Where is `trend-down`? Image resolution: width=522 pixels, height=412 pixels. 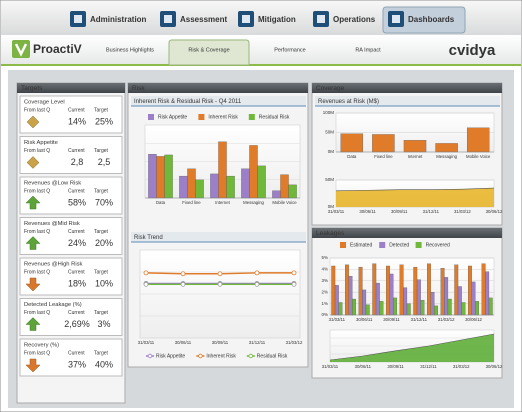
trend-down is located at coordinates (33, 365).